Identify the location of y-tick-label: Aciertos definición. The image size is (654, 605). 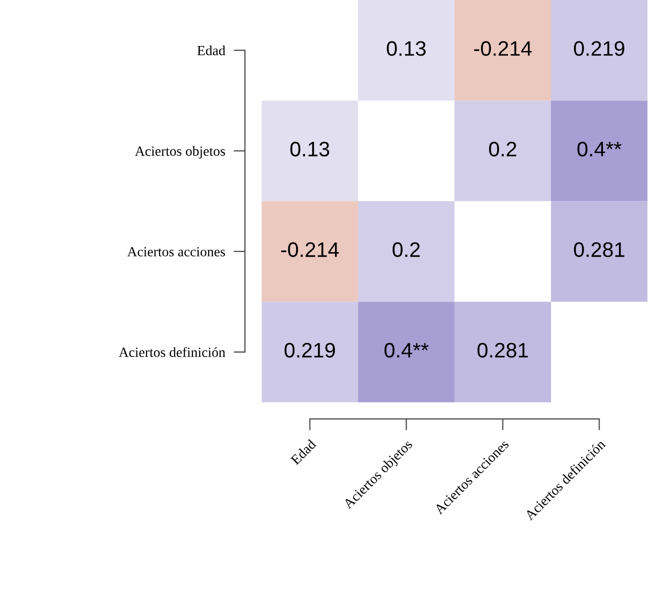
(172, 352).